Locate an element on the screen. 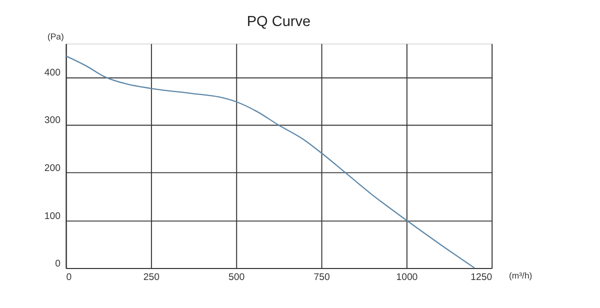 The height and width of the screenshot is (308, 600). x-tick-label: 1250 is located at coordinates (481, 278).